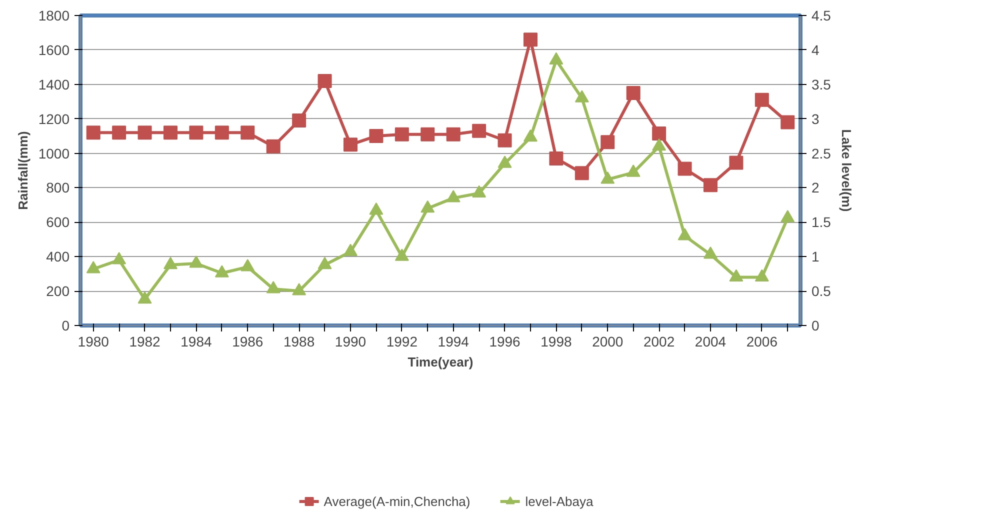 Image resolution: width=982 pixels, height=532 pixels. Describe the element at coordinates (66, 326) in the screenshot. I see `y-tick-label: 0` at that location.